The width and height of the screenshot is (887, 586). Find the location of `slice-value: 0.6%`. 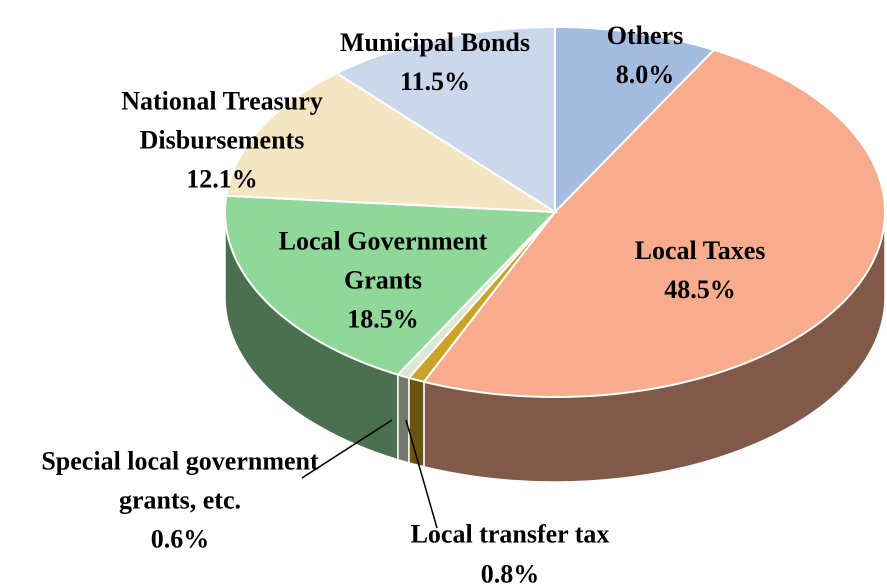

slice-value: 0.6% is located at coordinates (180, 539).